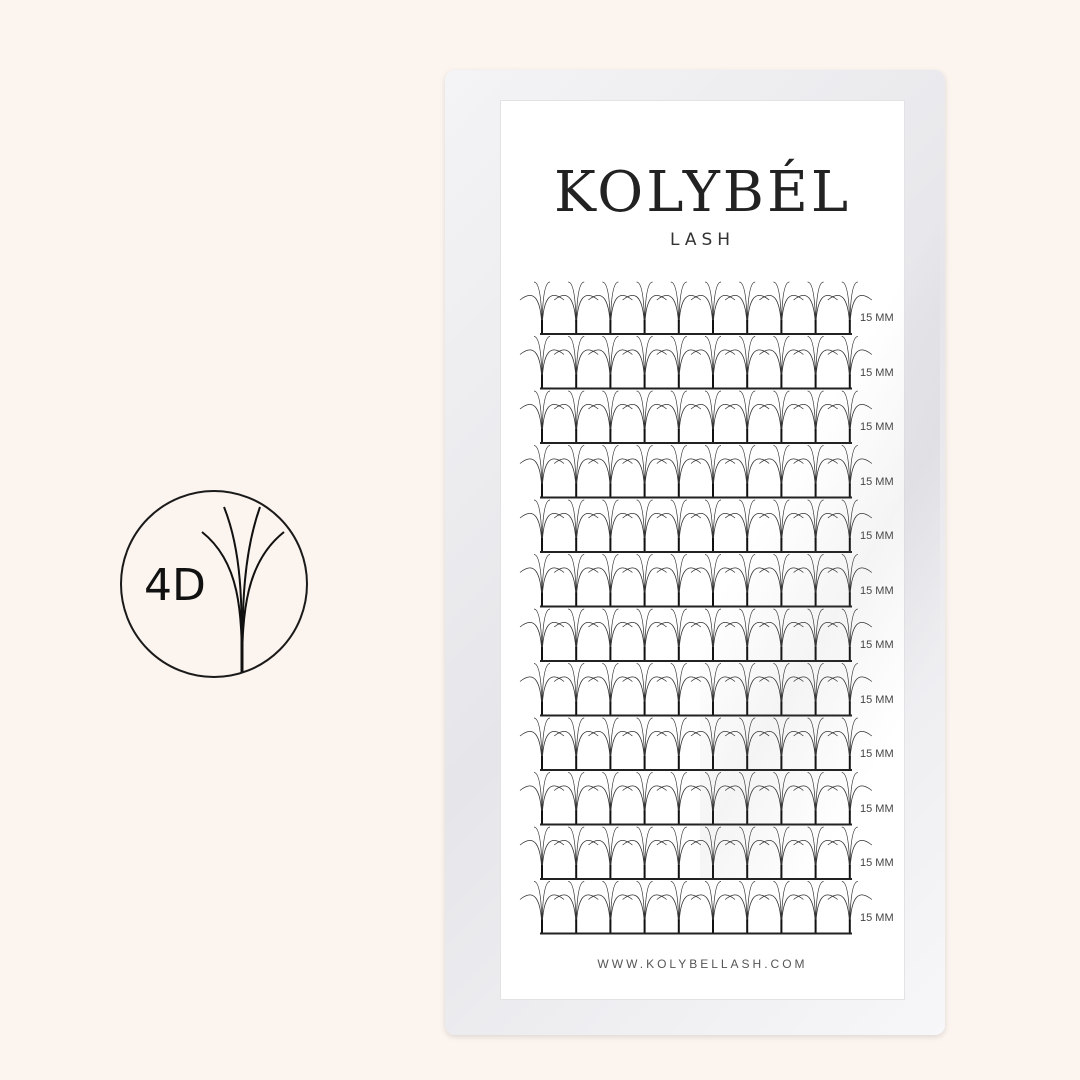  What do you see at coordinates (702, 240) in the screenshot?
I see `brand-subtitle: LASH` at bounding box center [702, 240].